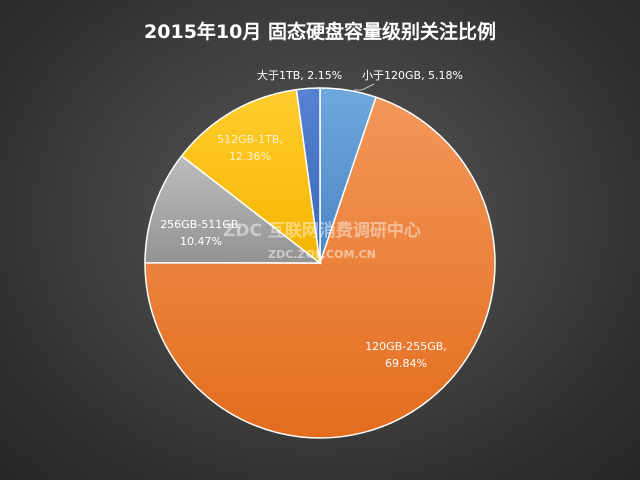 This screenshot has height=480, width=640. I want to click on data-label-120gb-255gb: 120GB-255GB, 69.84%, so click(406, 355).